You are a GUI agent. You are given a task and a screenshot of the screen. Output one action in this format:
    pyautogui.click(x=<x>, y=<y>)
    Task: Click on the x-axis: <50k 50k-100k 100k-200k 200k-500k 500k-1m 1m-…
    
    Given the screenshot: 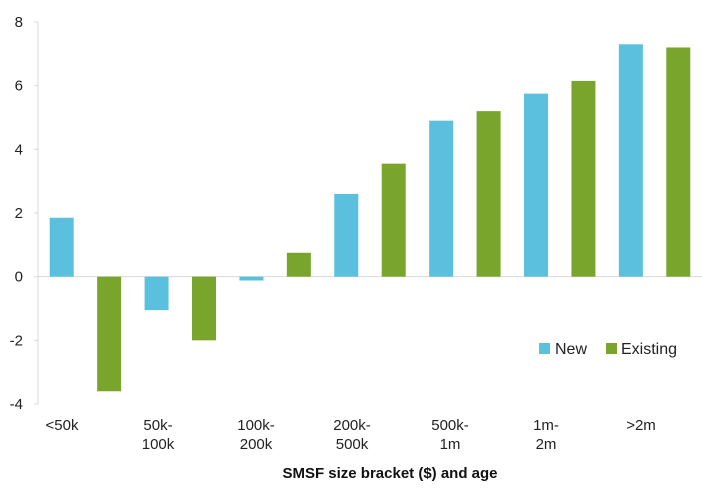 What is the action you would take?
    pyautogui.click(x=351, y=435)
    